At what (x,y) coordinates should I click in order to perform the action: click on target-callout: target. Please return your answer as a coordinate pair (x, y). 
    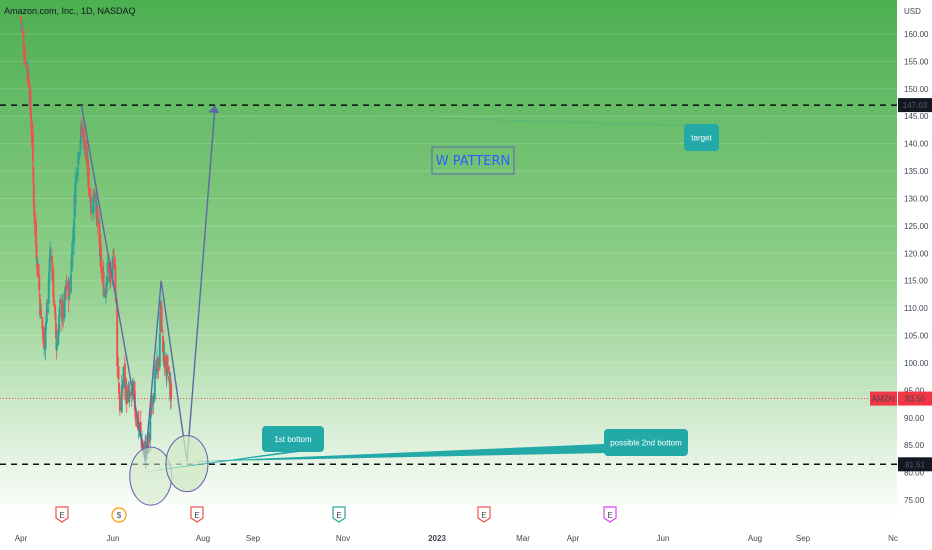
    Looking at the image, I should click on (468, 131).